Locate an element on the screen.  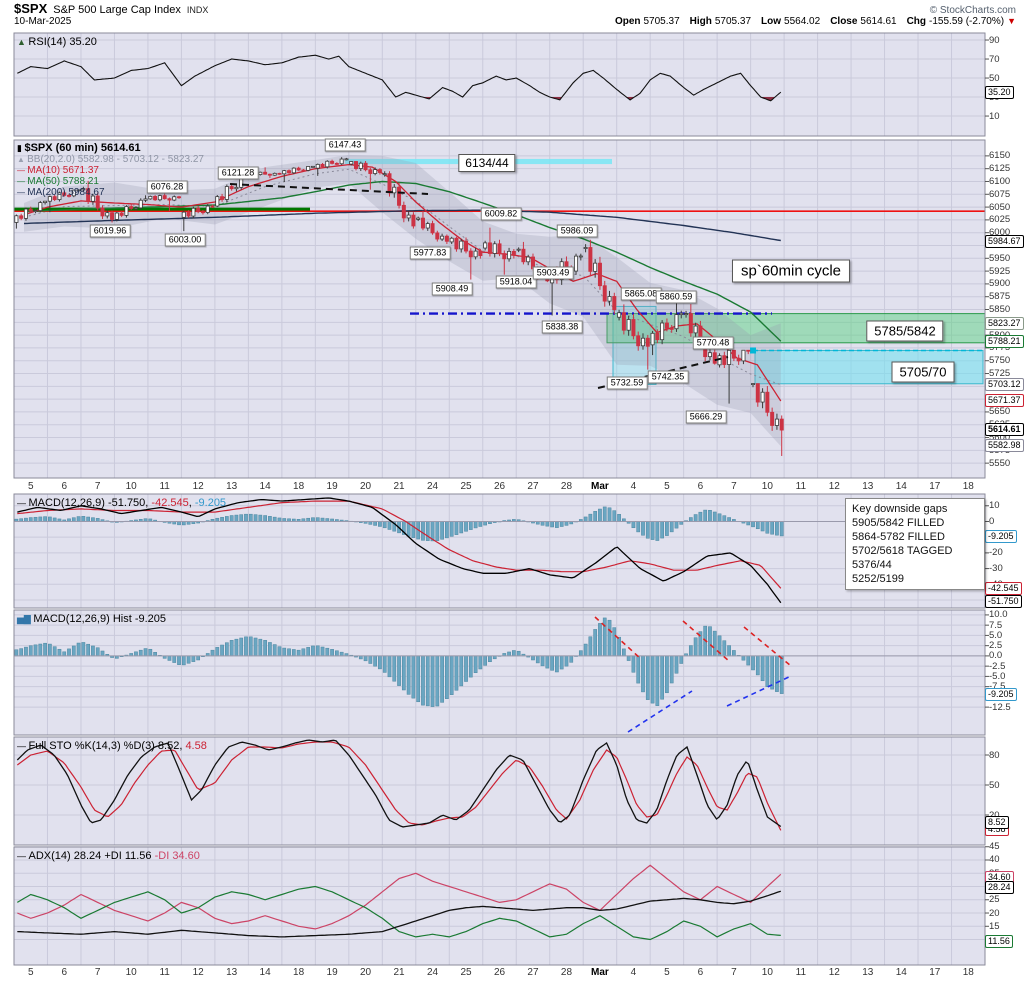
panel-legend-4: — MA(50) 5788.21 is located at coordinates (58, 181).